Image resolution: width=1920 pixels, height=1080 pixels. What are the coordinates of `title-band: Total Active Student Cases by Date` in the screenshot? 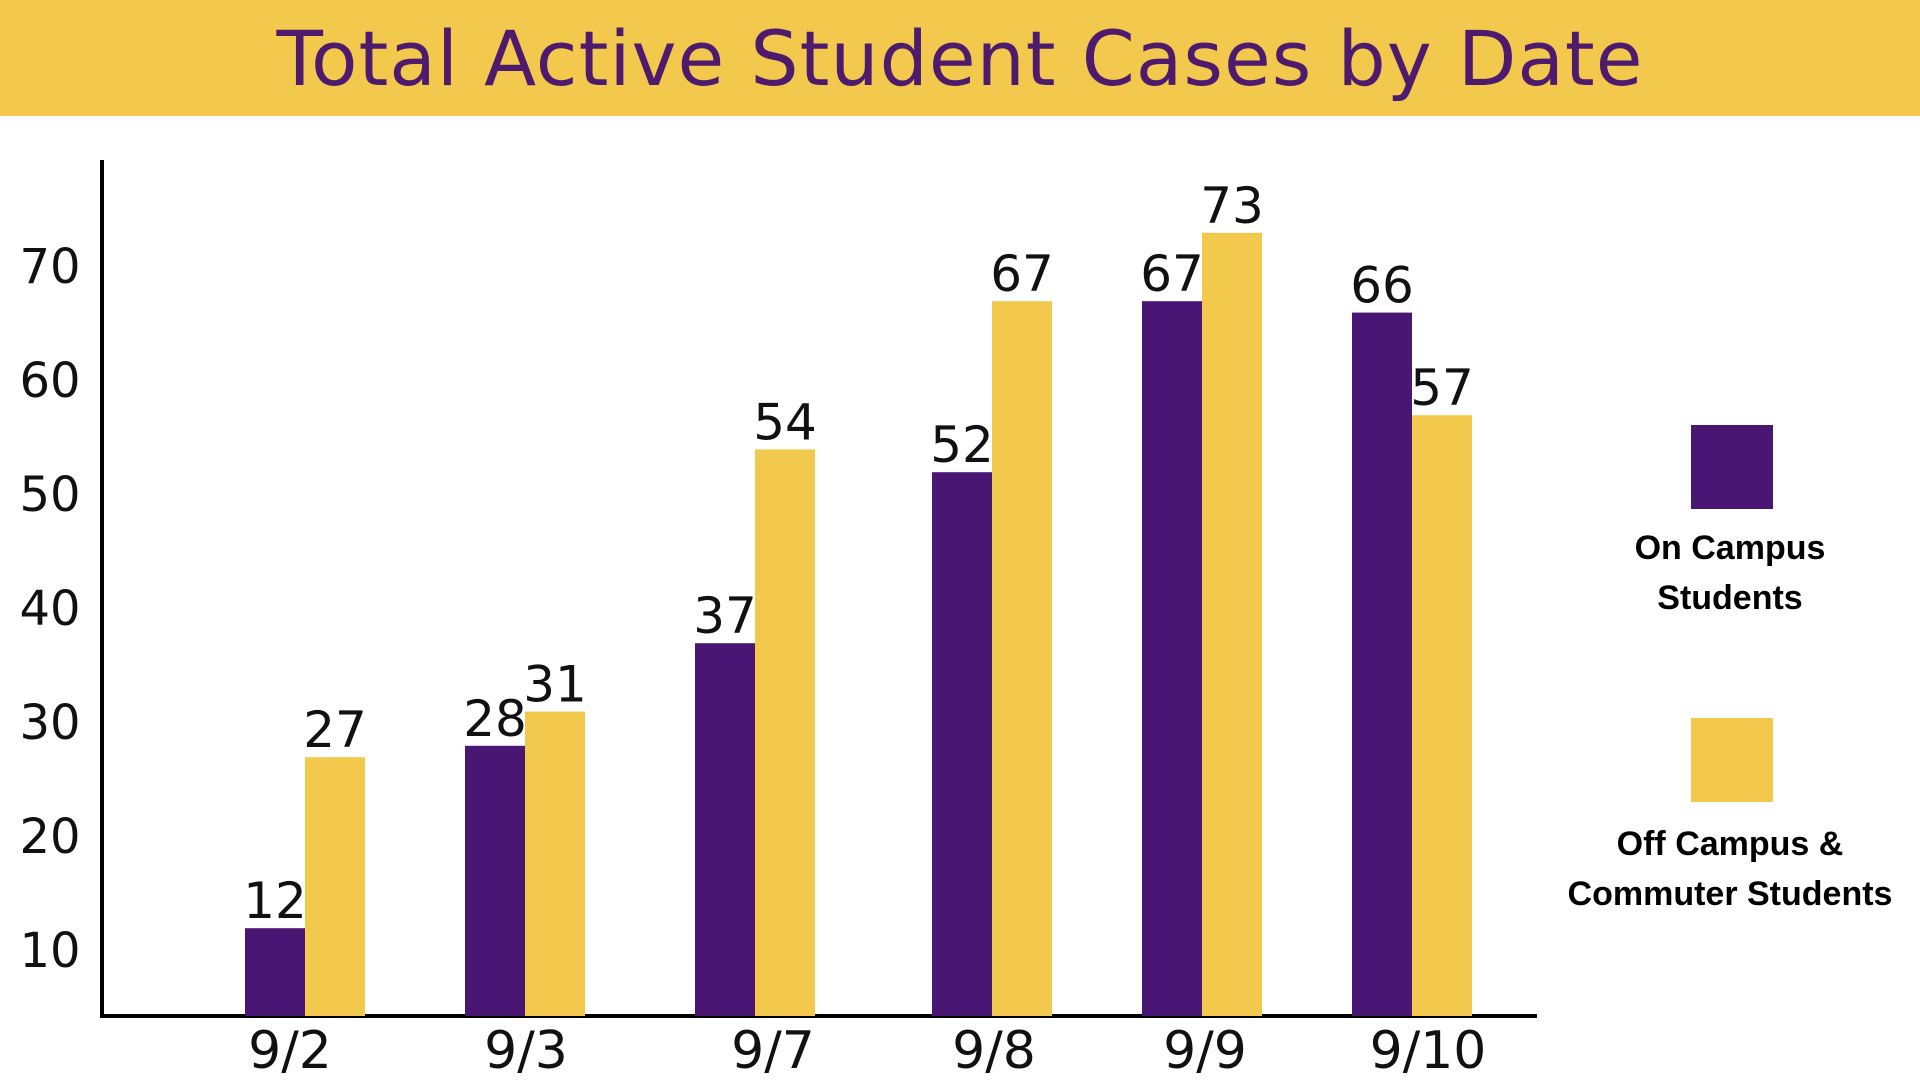 It's located at (960, 58).